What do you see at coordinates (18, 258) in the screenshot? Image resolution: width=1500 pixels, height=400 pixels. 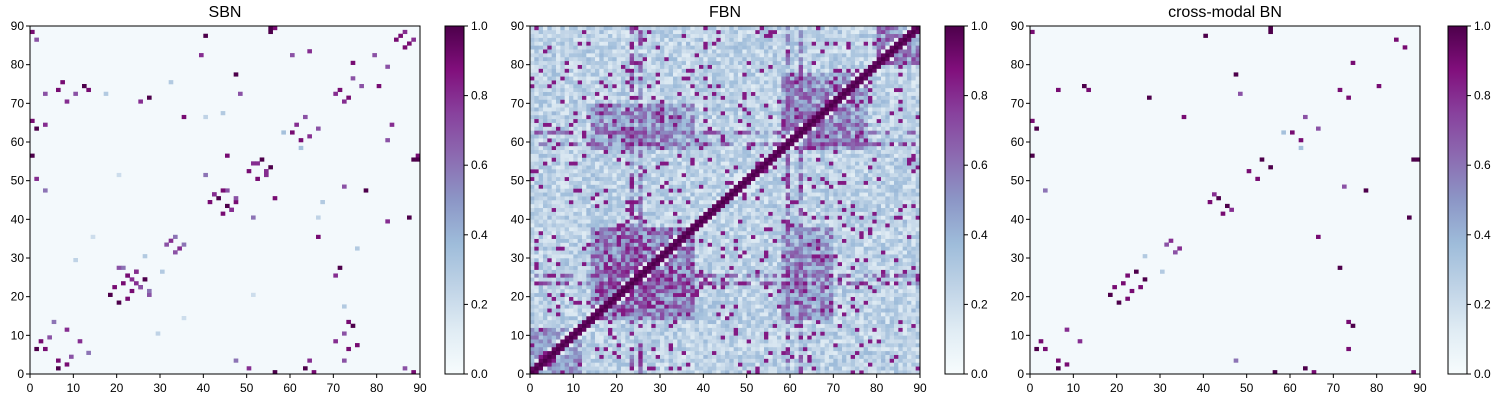 I see `y-tick-label: 30` at bounding box center [18, 258].